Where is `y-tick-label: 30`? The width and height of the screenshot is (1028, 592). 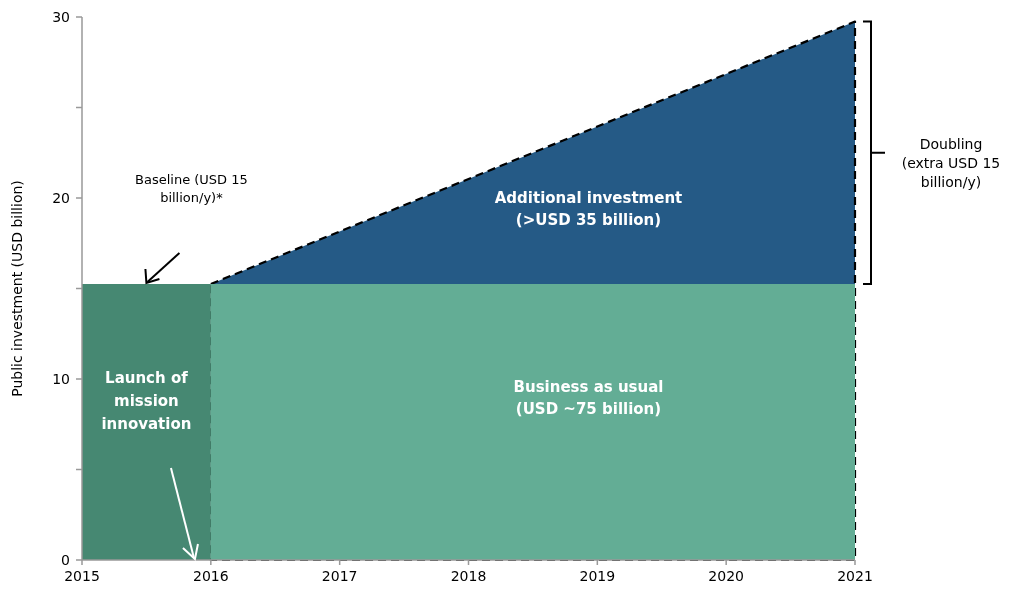
y-tick-label: 30 is located at coordinates (61, 16).